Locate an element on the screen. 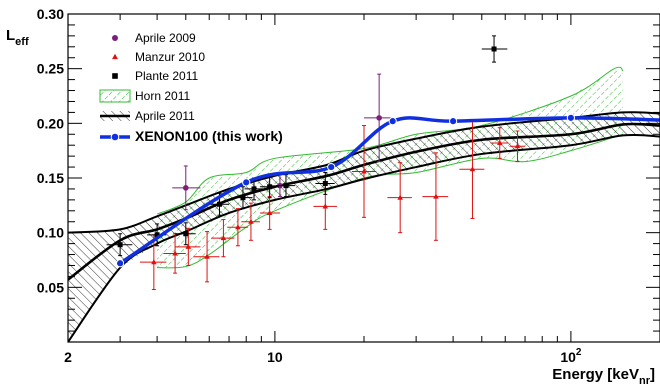 This screenshot has width=660, height=388. legend-item-horn-2011: Horn 2011 is located at coordinates (144, 96).